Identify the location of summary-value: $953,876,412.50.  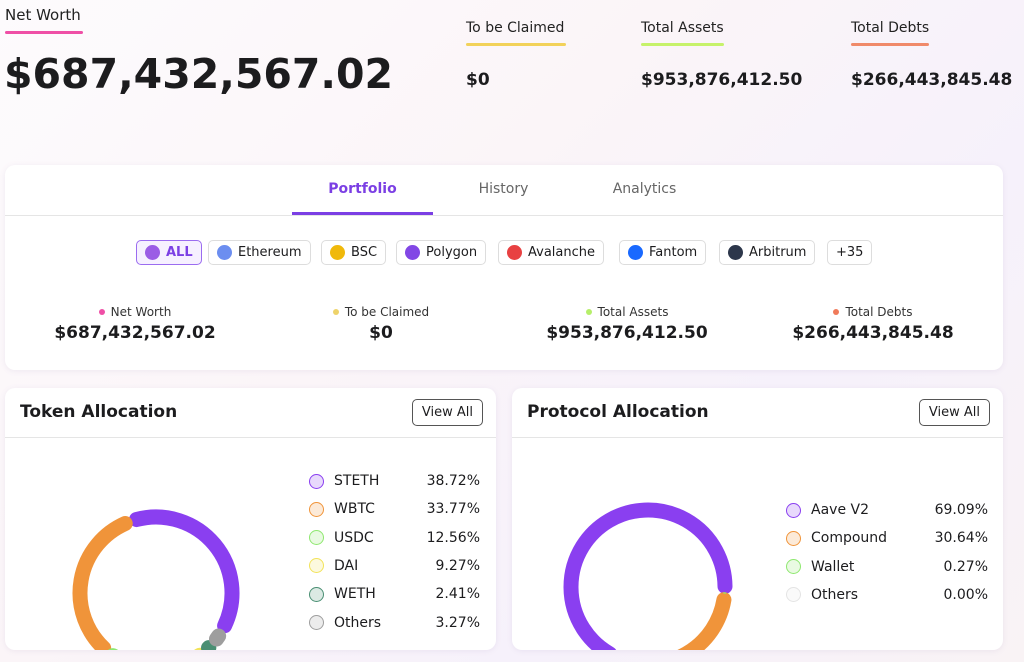
(627, 333).